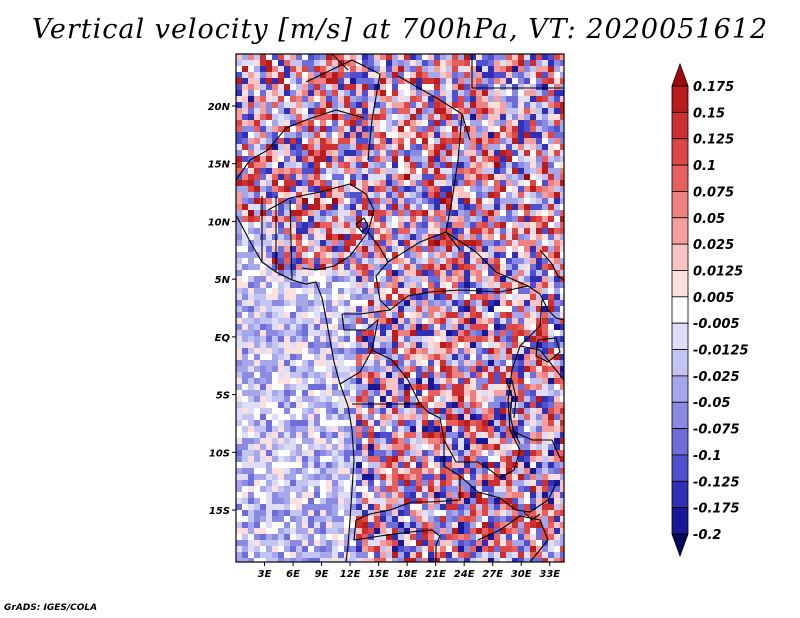 The width and height of the screenshot is (800, 618). What do you see at coordinates (219, 165) in the screenshot?
I see `lat-label: 15N` at bounding box center [219, 165].